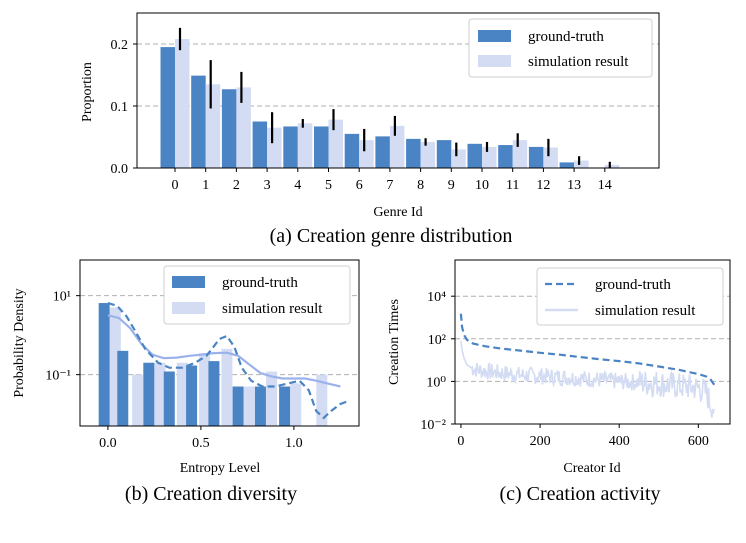 The height and width of the screenshot is (543, 746). Describe the element at coordinates (62, 297) in the screenshot. I see `panel-b-ytick-label: 10¹` at that location.